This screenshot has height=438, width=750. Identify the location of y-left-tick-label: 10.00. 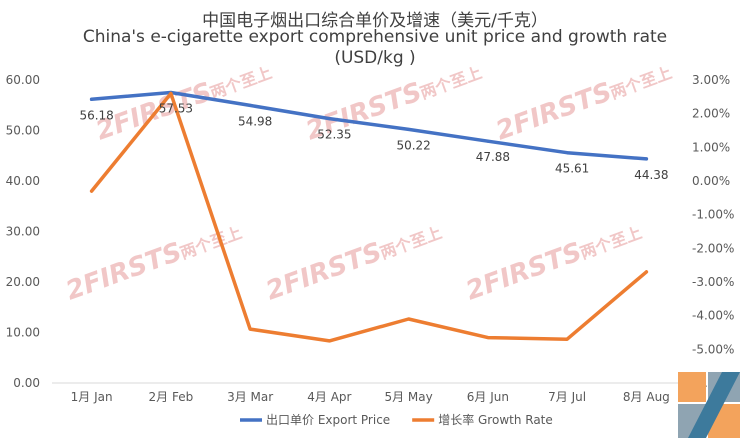
(23, 333).